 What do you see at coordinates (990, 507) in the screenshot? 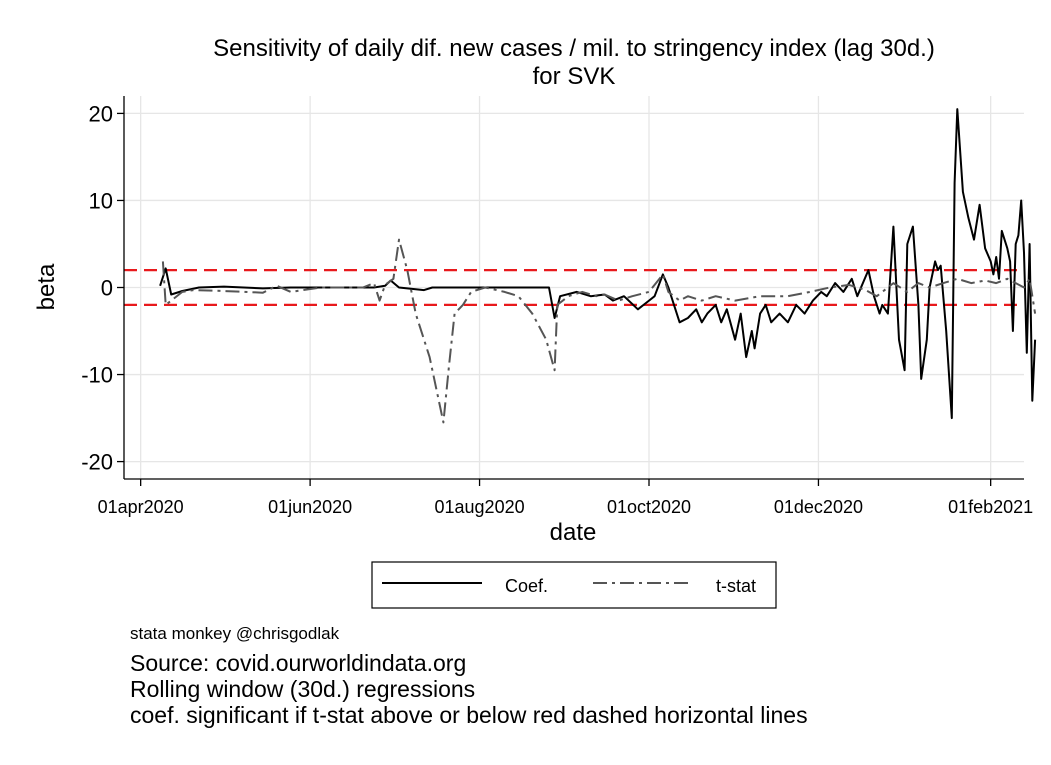
I see `x-tick-label: 01feb2021` at bounding box center [990, 507].